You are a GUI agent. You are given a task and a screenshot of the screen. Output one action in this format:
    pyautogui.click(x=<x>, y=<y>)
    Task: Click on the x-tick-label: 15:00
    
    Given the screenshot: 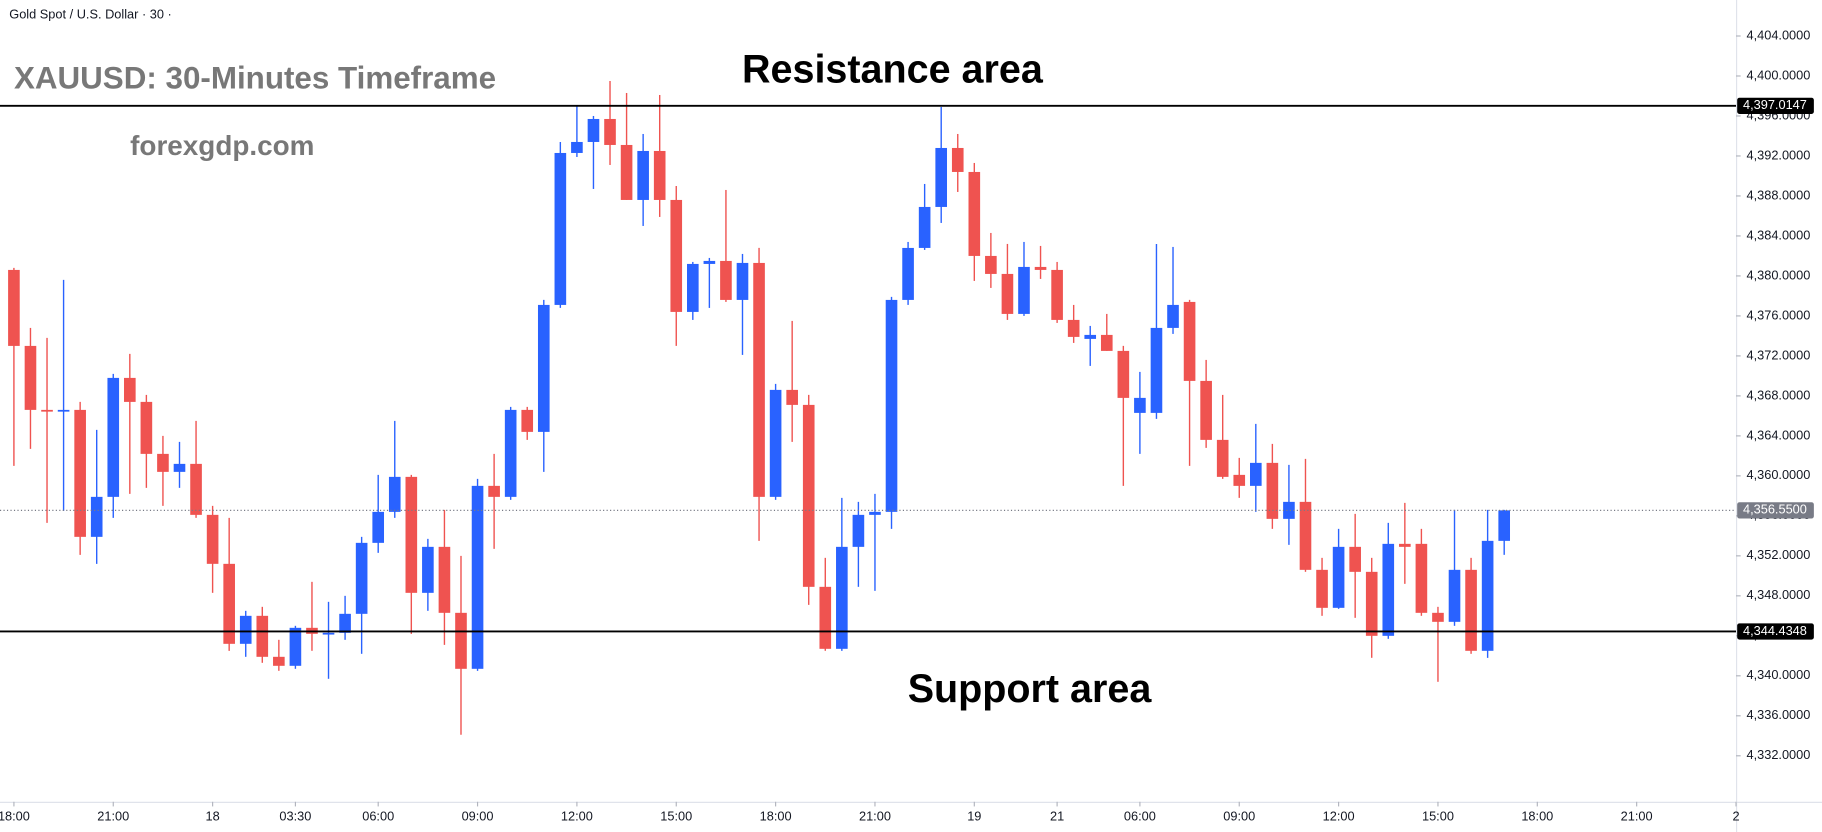 What is the action you would take?
    pyautogui.click(x=1438, y=815)
    